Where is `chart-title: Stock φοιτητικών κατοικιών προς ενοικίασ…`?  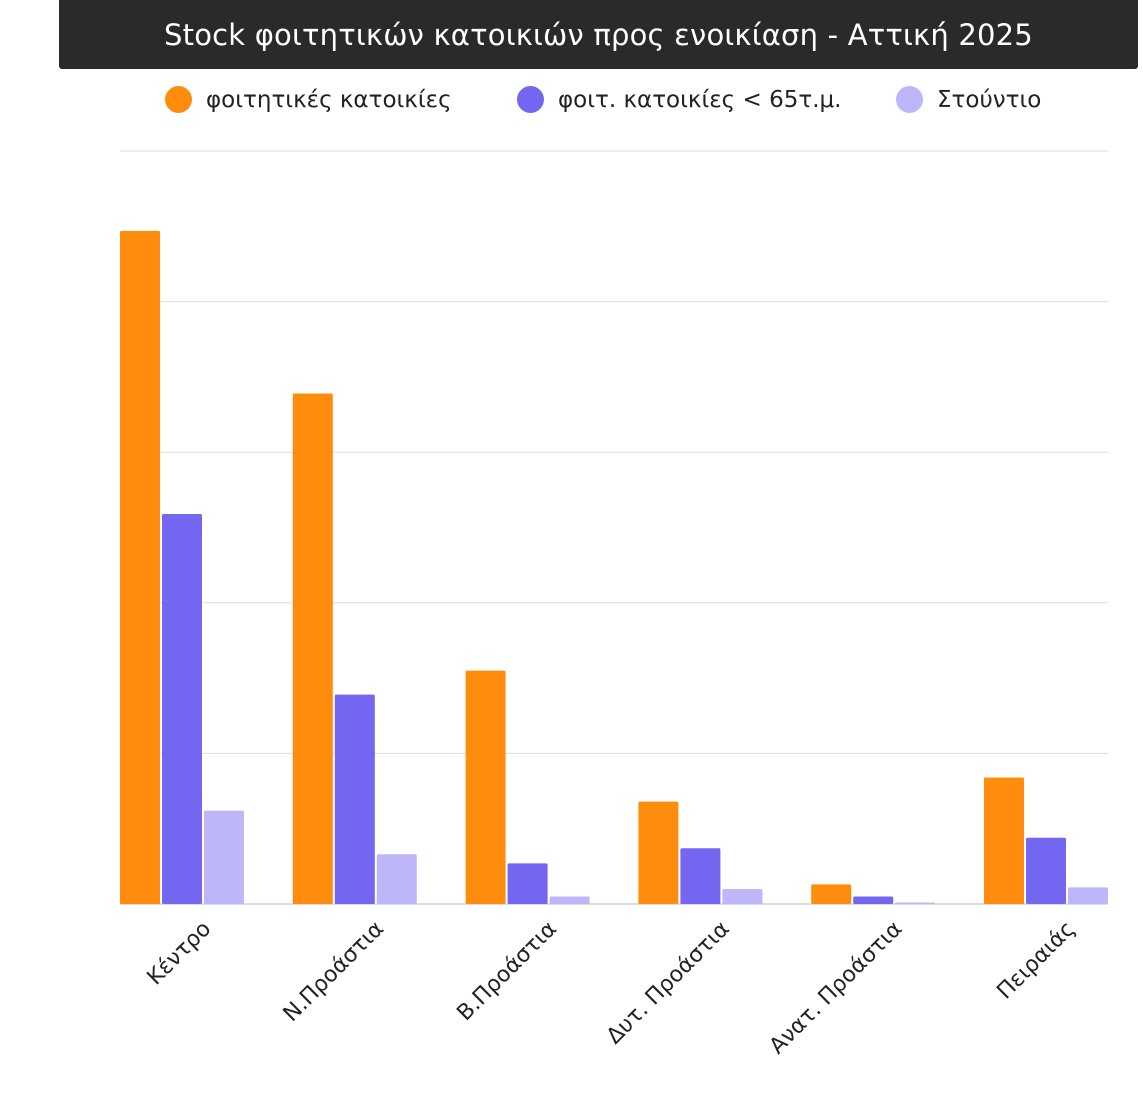
chart-title: Stock φοιτητικών κατοικιών προς ενοικίασ… is located at coordinates (598, 34).